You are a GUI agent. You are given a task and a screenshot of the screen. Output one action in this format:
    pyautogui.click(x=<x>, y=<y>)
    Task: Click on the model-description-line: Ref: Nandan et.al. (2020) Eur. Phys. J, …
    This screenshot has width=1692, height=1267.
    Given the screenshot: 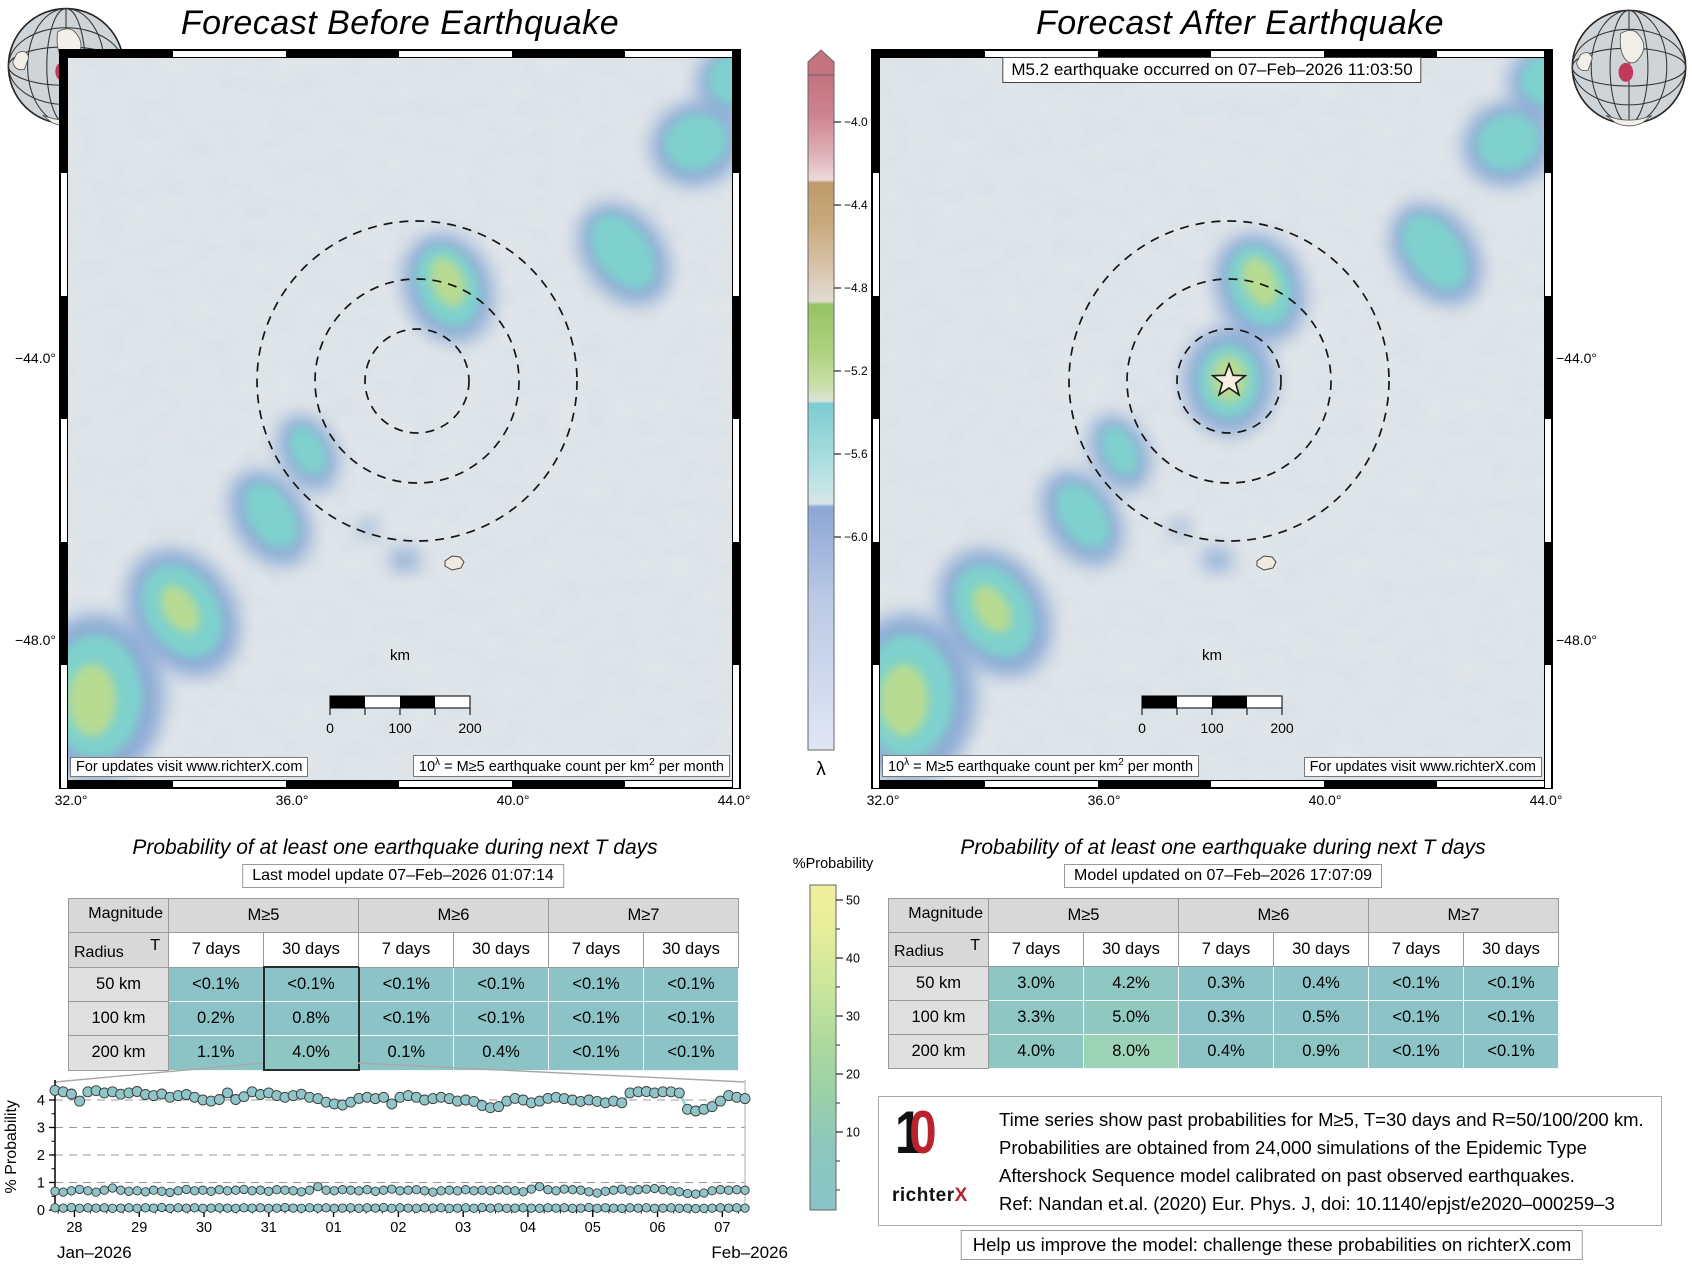 What is the action you would take?
    pyautogui.click(x=1307, y=1203)
    